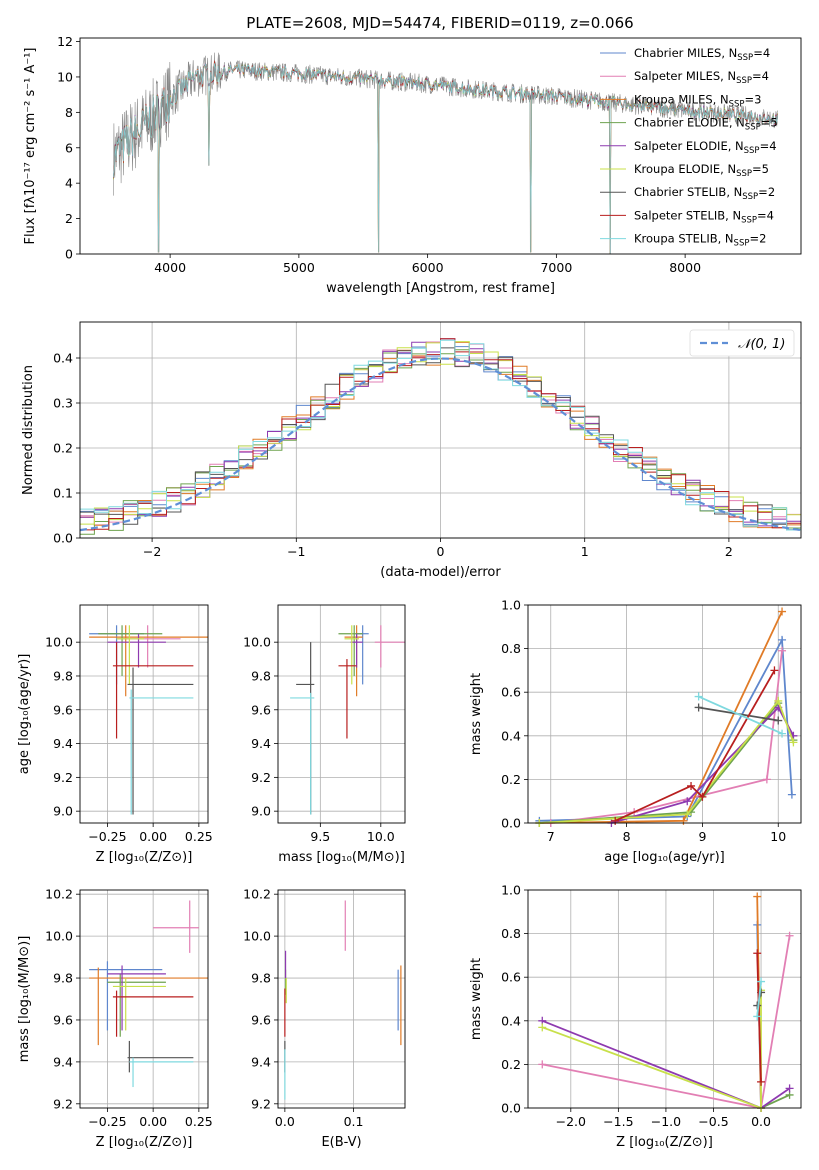 This screenshot has width=819, height=1170. Describe the element at coordinates (69, 254) in the screenshot. I see `y-tick-label: 0` at that location.